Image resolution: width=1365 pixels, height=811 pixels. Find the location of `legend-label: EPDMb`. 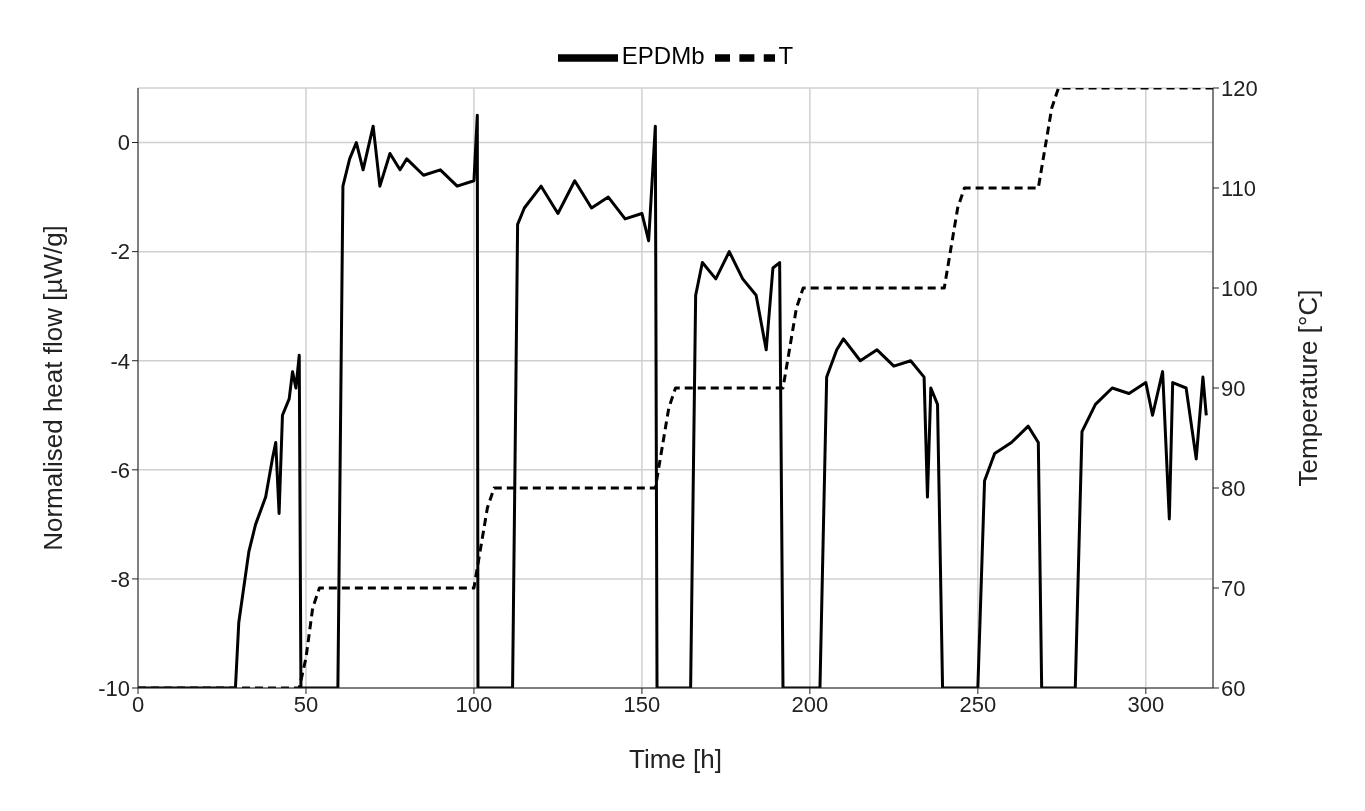

legend-label: EPDMb is located at coordinates (663, 56).